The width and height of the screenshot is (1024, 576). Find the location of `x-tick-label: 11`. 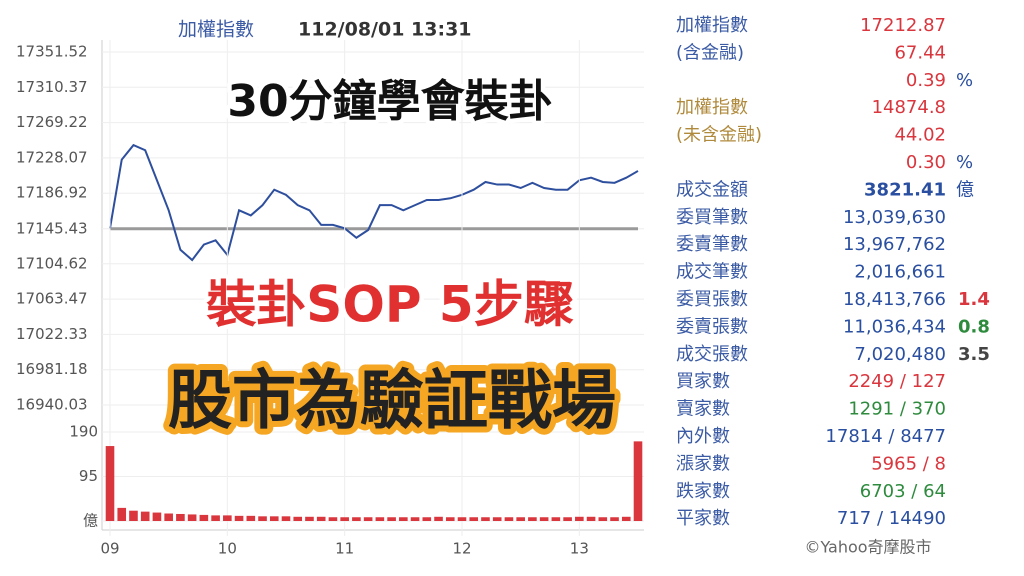

x-tick-label: 11 is located at coordinates (344, 549).